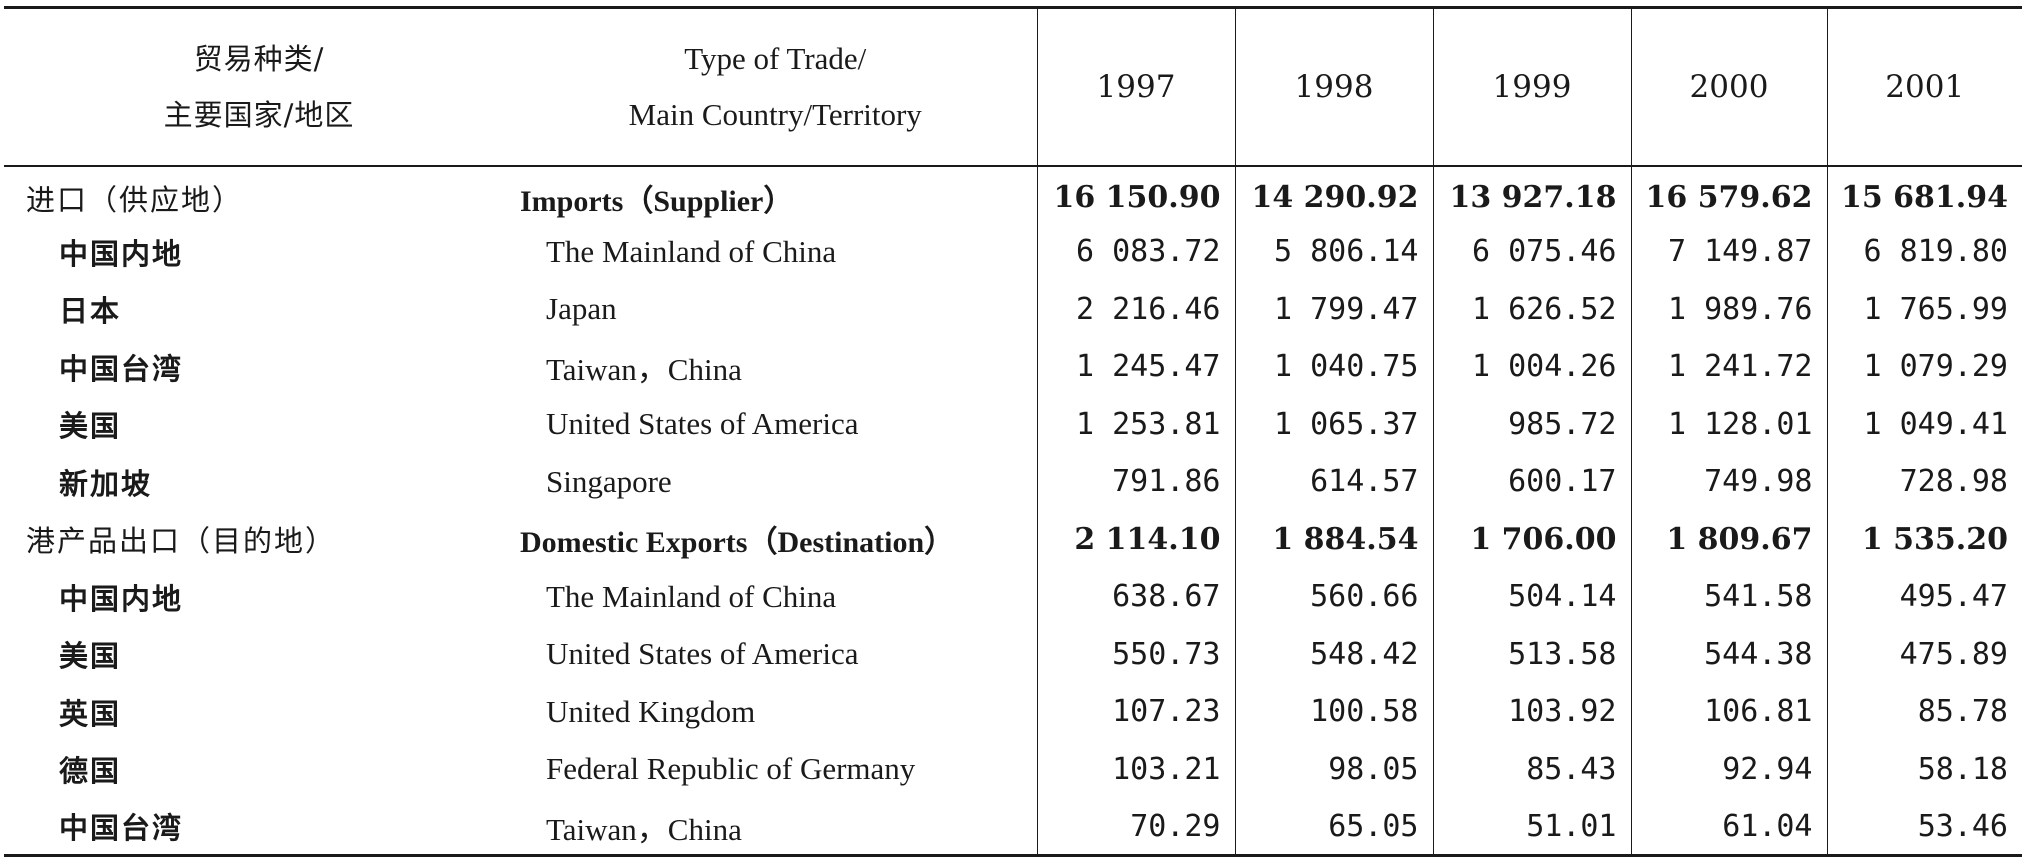 The image size is (2026, 857). What do you see at coordinates (651, 711) in the screenshot?
I see `row-label-en: United Kingdom` at bounding box center [651, 711].